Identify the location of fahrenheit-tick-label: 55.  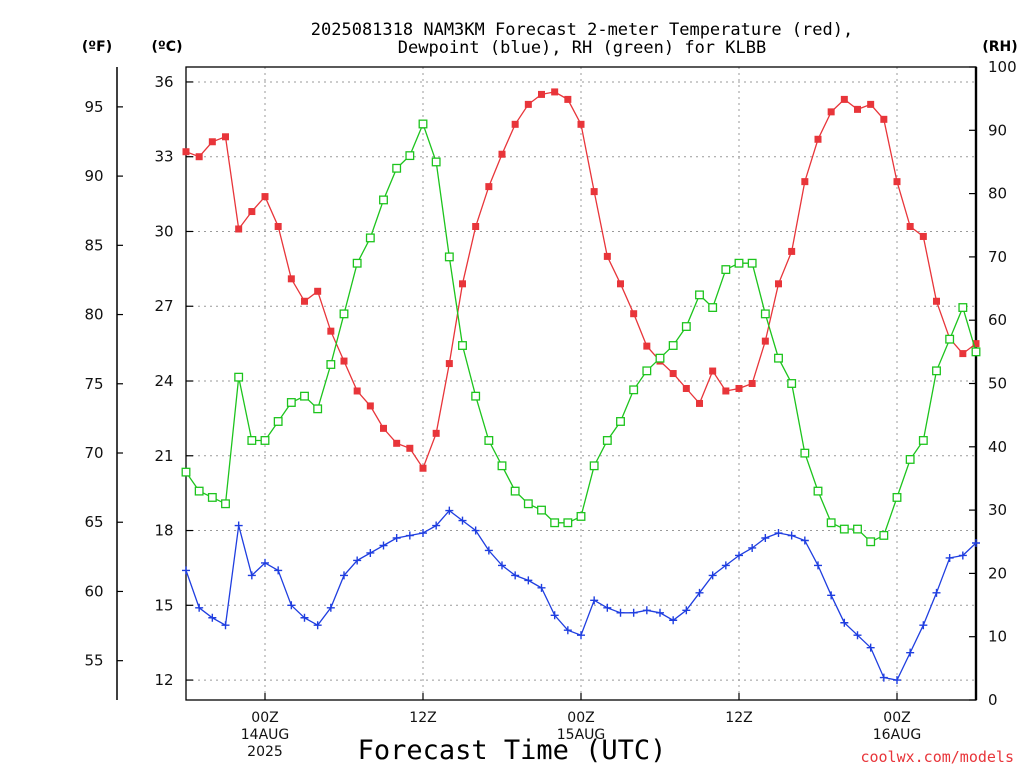
(93, 661).